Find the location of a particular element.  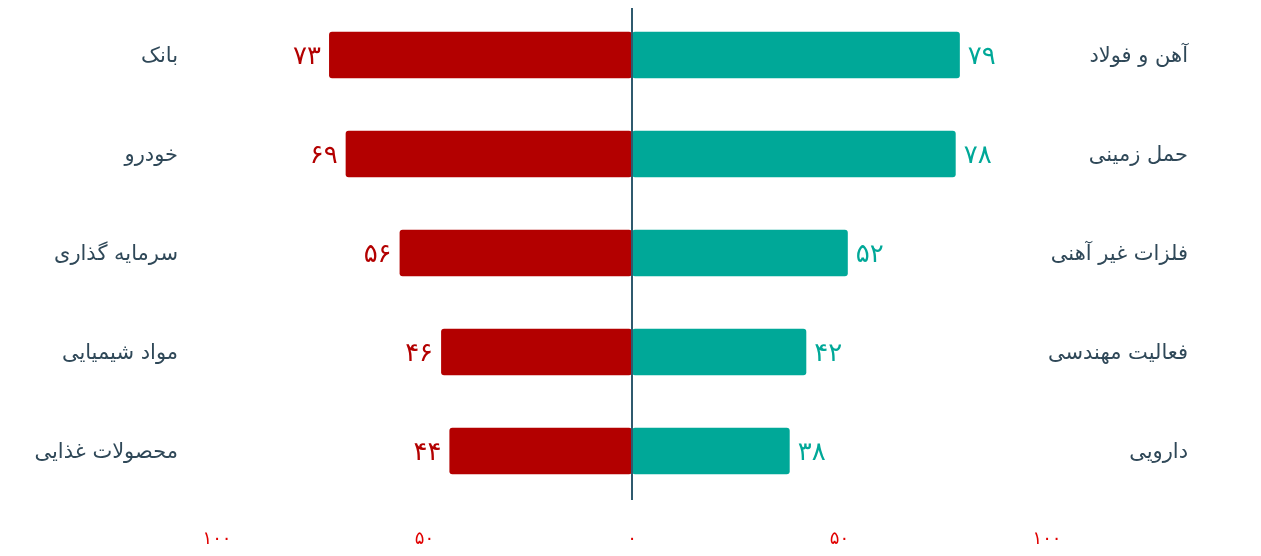

data-label: ۵۲ is located at coordinates (869, 253).